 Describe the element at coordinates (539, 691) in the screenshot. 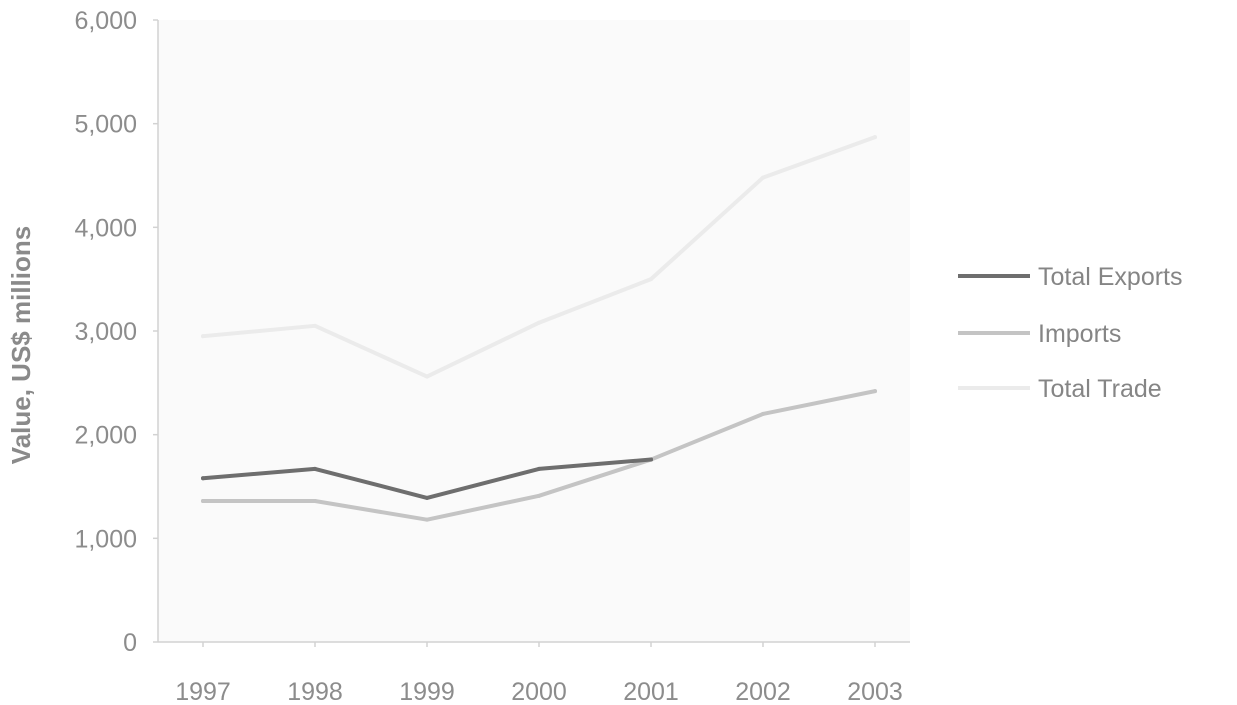

I see `x-tick-label: 2000` at that location.